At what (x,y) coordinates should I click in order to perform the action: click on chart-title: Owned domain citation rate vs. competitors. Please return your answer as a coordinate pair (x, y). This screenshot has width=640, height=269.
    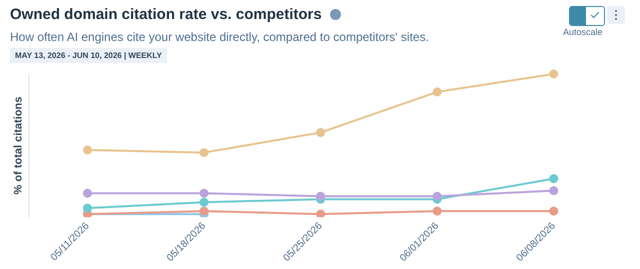
    Looking at the image, I should click on (166, 14).